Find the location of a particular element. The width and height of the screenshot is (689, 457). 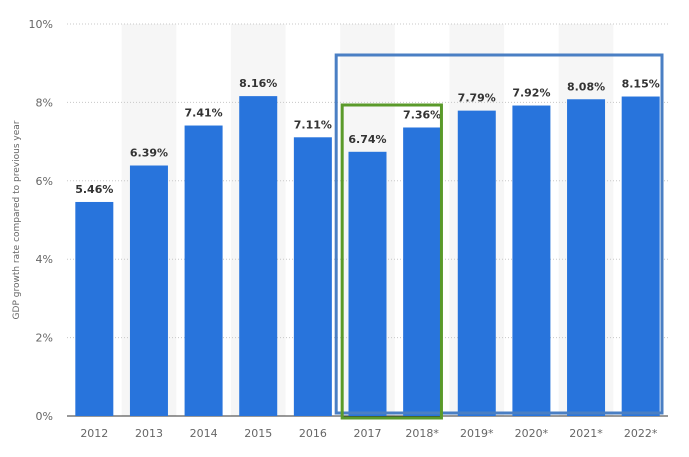

data-label: 7.36% is located at coordinates (422, 114).